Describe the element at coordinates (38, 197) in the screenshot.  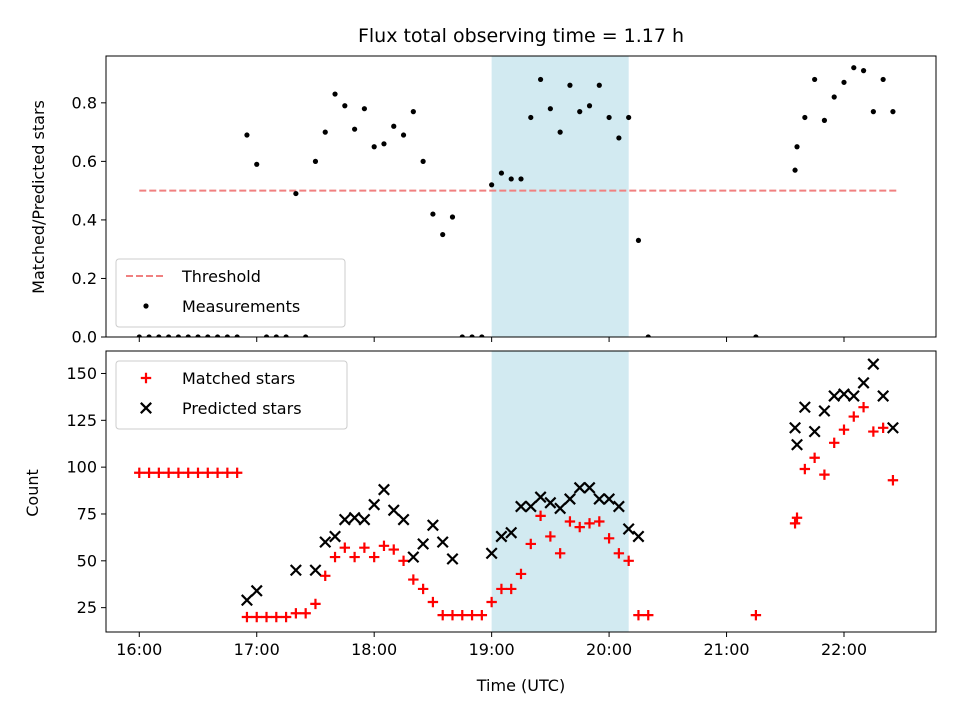
I see `top-y-axis-label: Matched/Predicted stars` at that location.